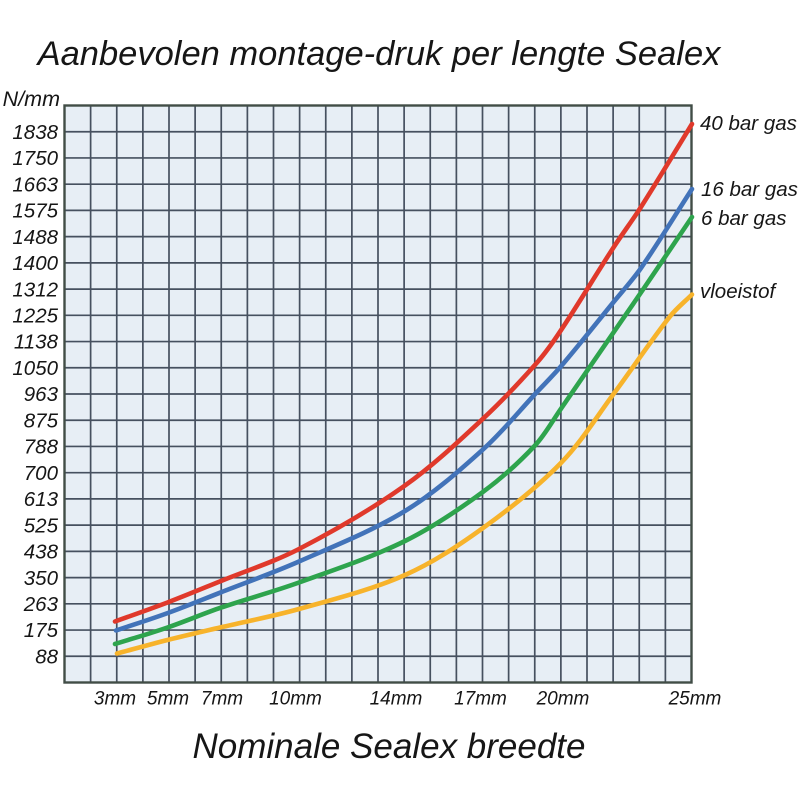  I want to click on svg-text: 1750, so click(35, 158).